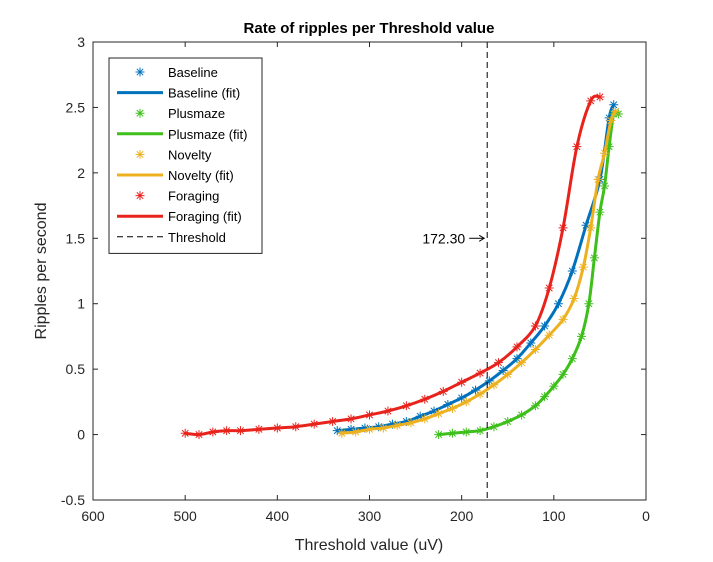 Image resolution: width=713 pixels, height=562 pixels. What do you see at coordinates (81, 435) in the screenshot?
I see `y-tick-label: 0` at bounding box center [81, 435].